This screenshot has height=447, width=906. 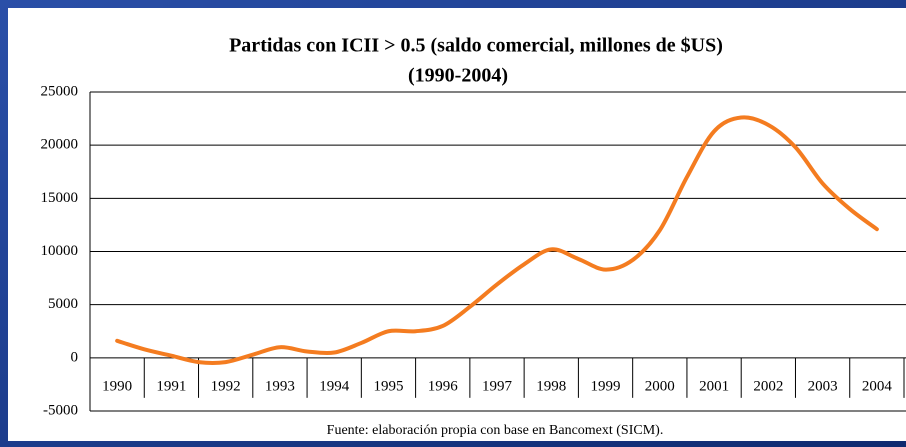 What do you see at coordinates (497, 386) in the screenshot?
I see `x-tick-label: 1997` at bounding box center [497, 386].